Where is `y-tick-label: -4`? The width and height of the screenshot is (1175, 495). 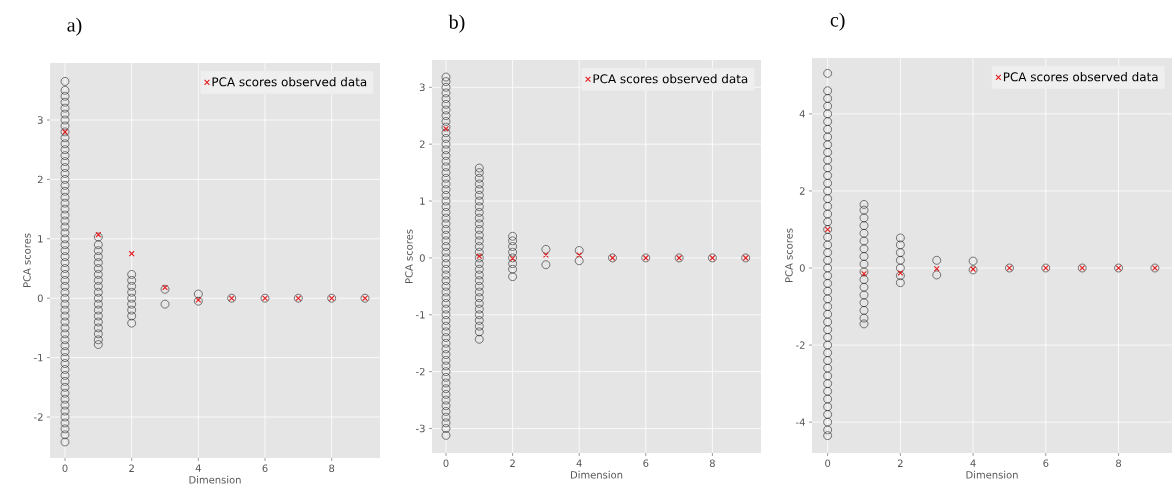
y-tick-label: -4 is located at coordinates (800, 422).